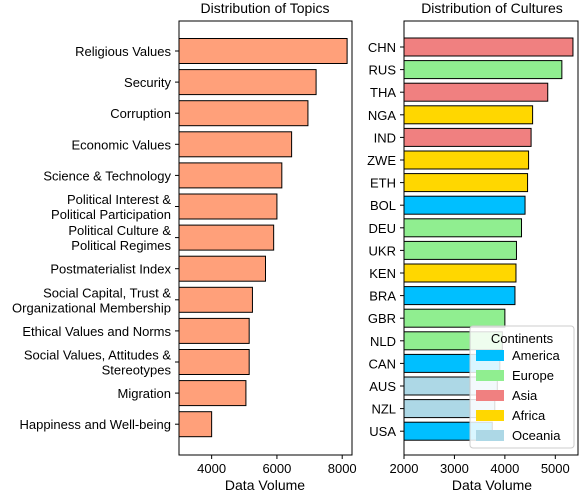 This screenshot has height=494, width=581. What do you see at coordinates (342, 468) in the screenshot?
I see `topic-x-tick-label: 8000` at bounding box center [342, 468].